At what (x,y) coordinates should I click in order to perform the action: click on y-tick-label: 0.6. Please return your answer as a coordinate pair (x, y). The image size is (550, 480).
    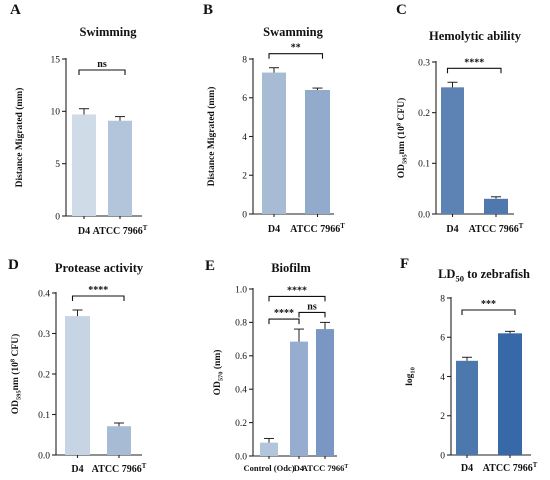
    Looking at the image, I should click on (241, 357).